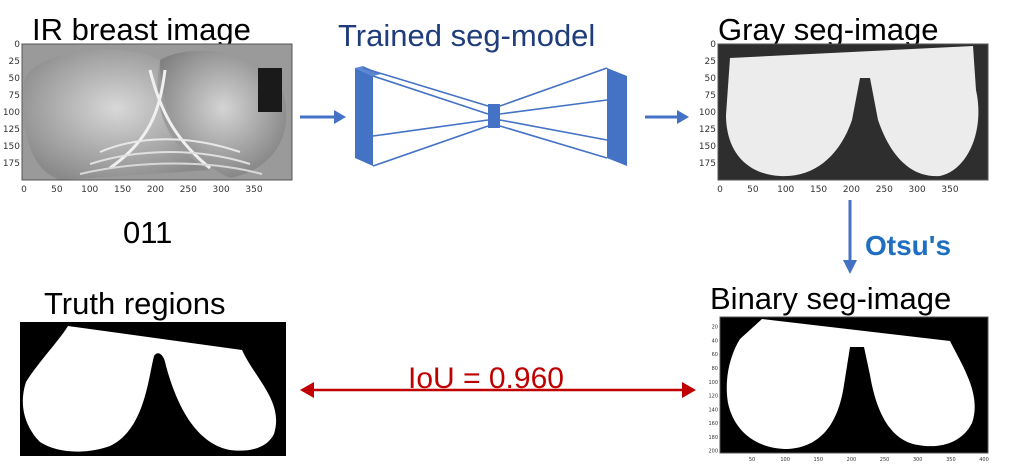 The height and width of the screenshot is (470, 1010). What do you see at coordinates (819, 460) in the screenshot?
I see `binary-x-tick-label: 150` at bounding box center [819, 460].